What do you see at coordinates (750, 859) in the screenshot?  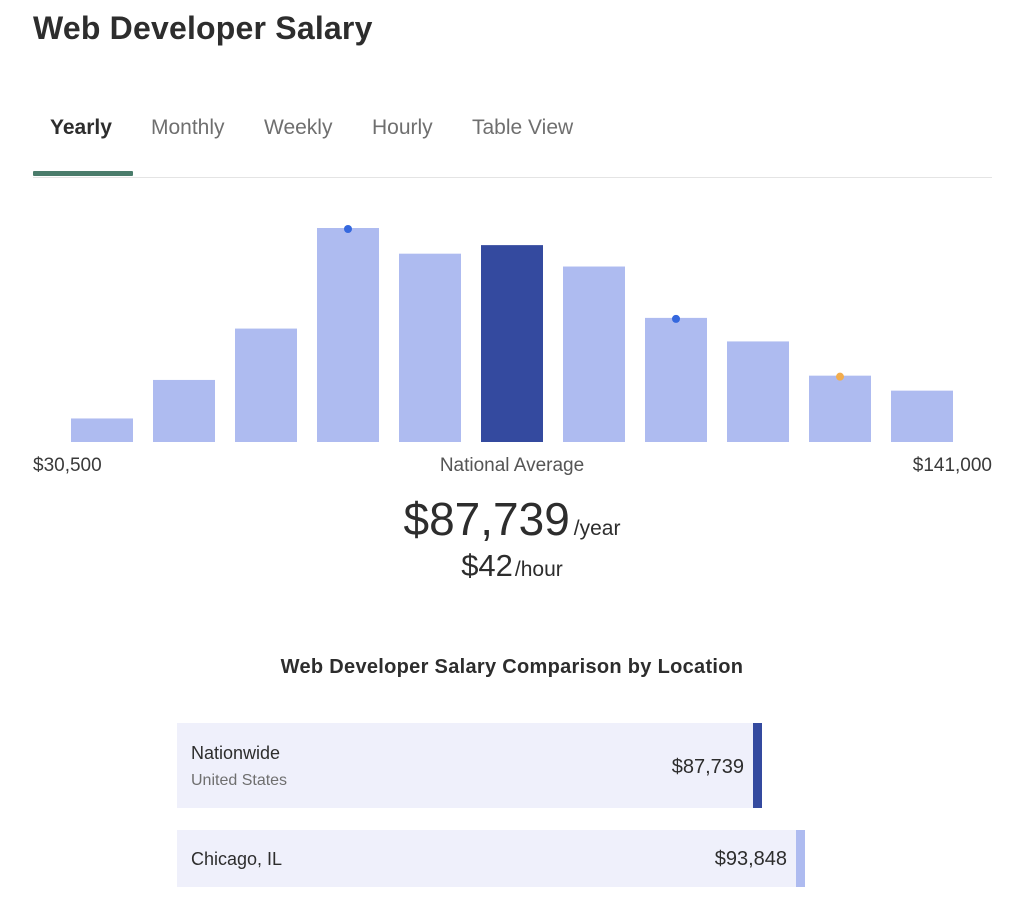 I see `location-salary: $93,848` at bounding box center [750, 859].